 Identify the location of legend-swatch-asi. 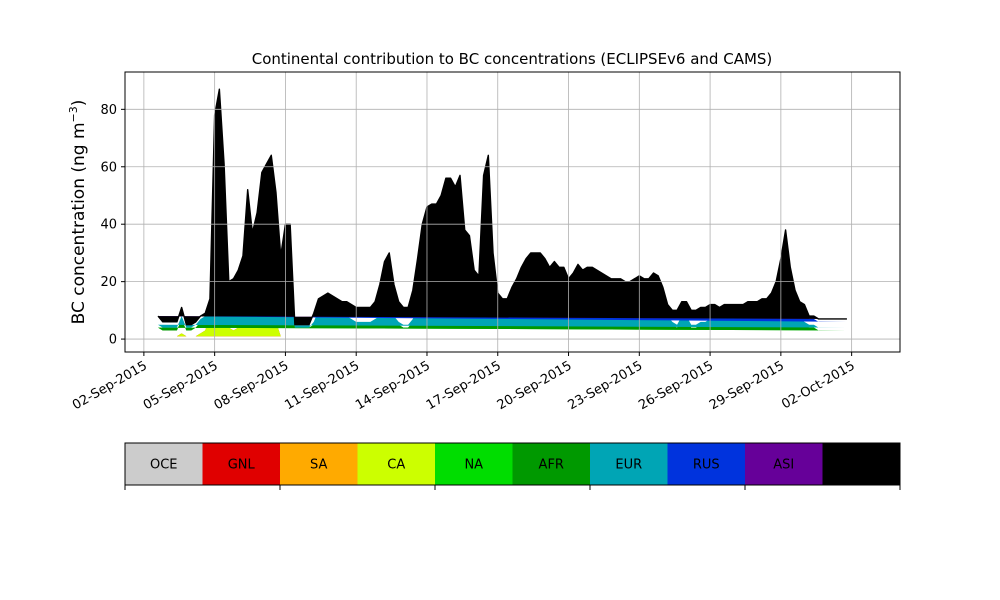
(784, 464).